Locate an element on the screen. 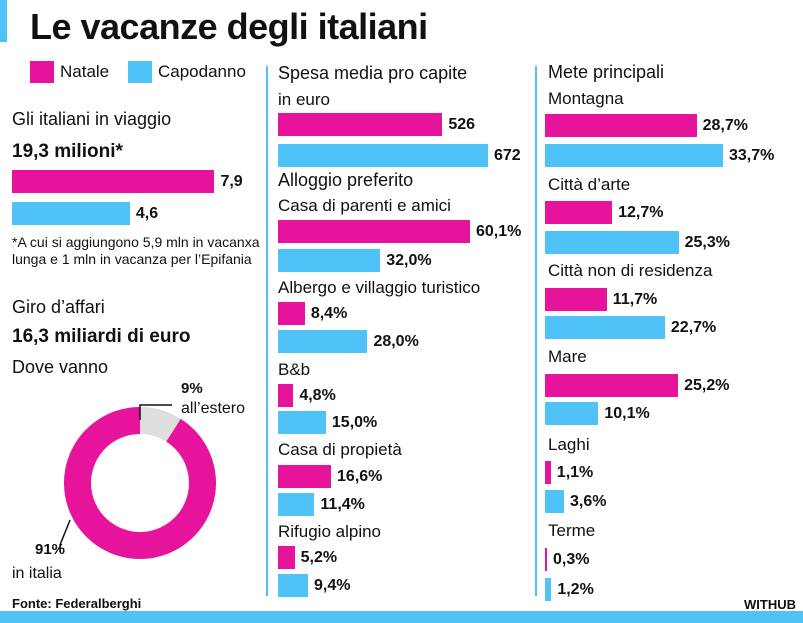  donut-slice-italia is located at coordinates (139, 483).